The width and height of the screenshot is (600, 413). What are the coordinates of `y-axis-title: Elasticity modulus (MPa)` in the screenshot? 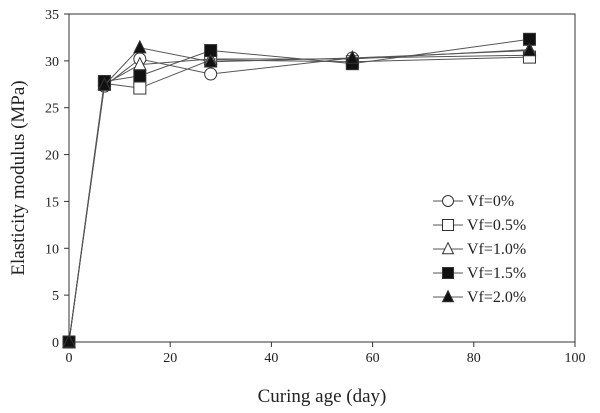 It's located at (18, 177).